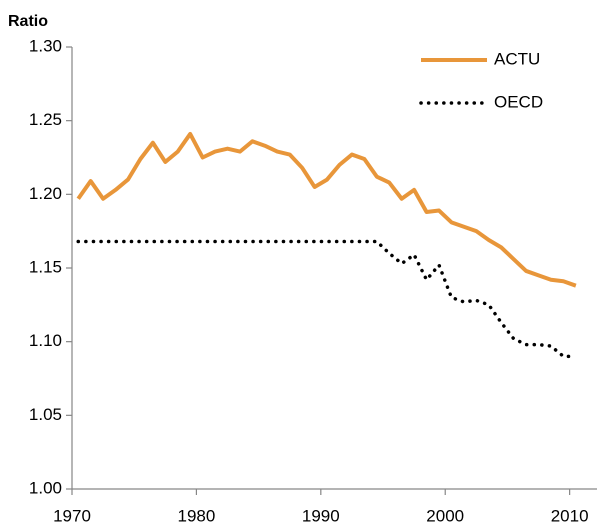 Image resolution: width=600 pixels, height=529 pixels. I want to click on x-tick-label: 1990, so click(321, 515).